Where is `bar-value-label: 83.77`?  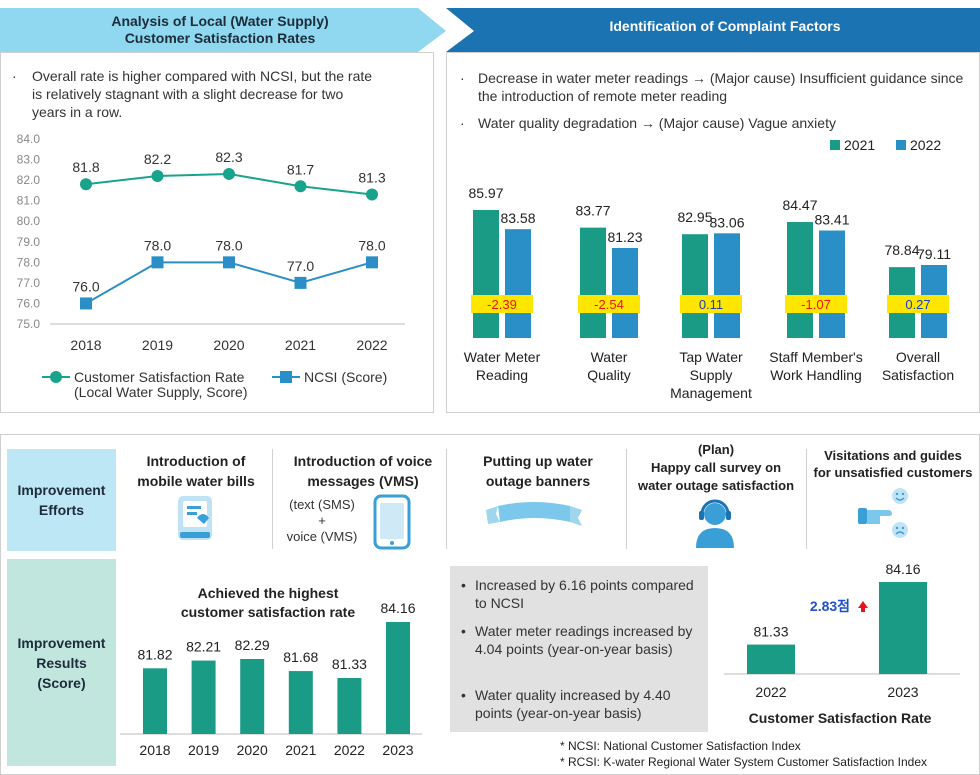 bar-value-label: 83.77 is located at coordinates (592, 211).